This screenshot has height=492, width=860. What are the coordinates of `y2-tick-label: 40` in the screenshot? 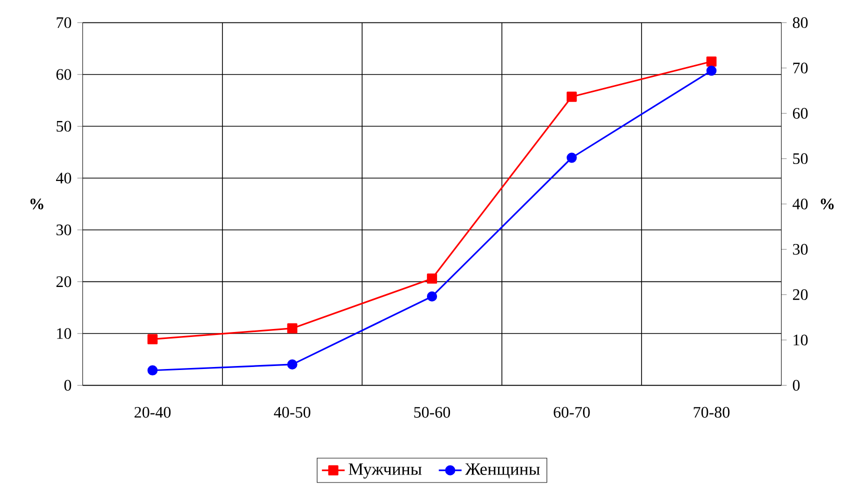 It's located at (800, 204).